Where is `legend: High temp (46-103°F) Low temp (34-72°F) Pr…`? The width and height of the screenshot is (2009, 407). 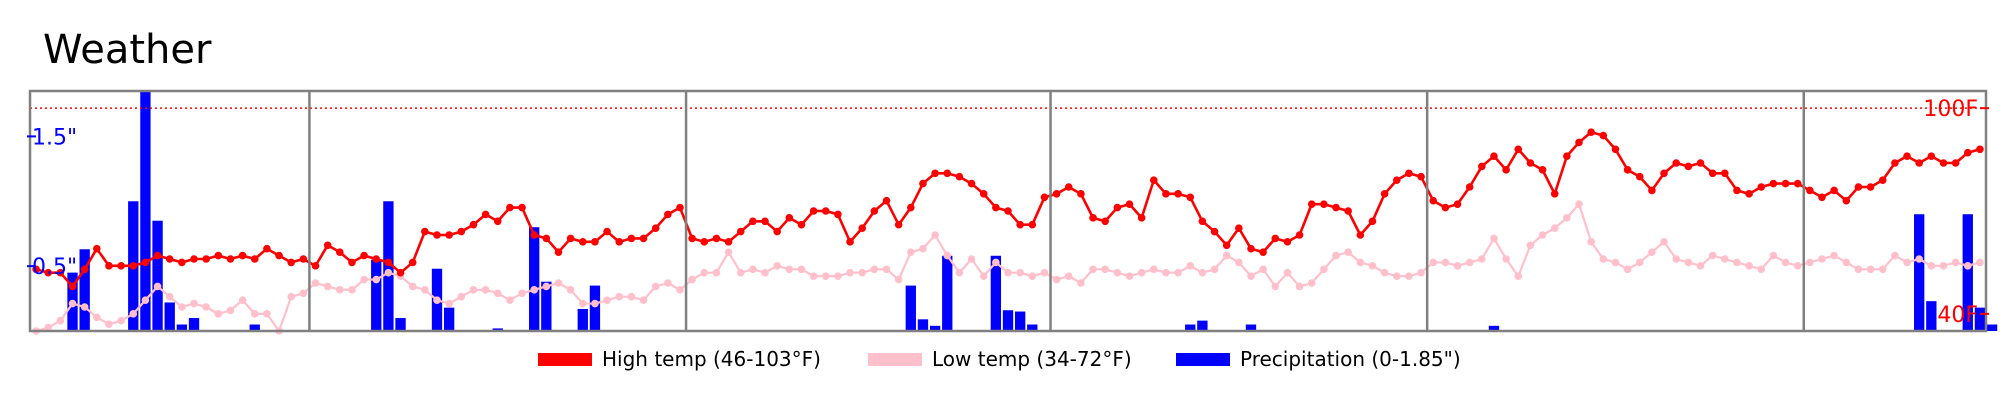 legend: High temp (46-103°F) Low temp (34-72°F) Pr… is located at coordinates (999, 359).